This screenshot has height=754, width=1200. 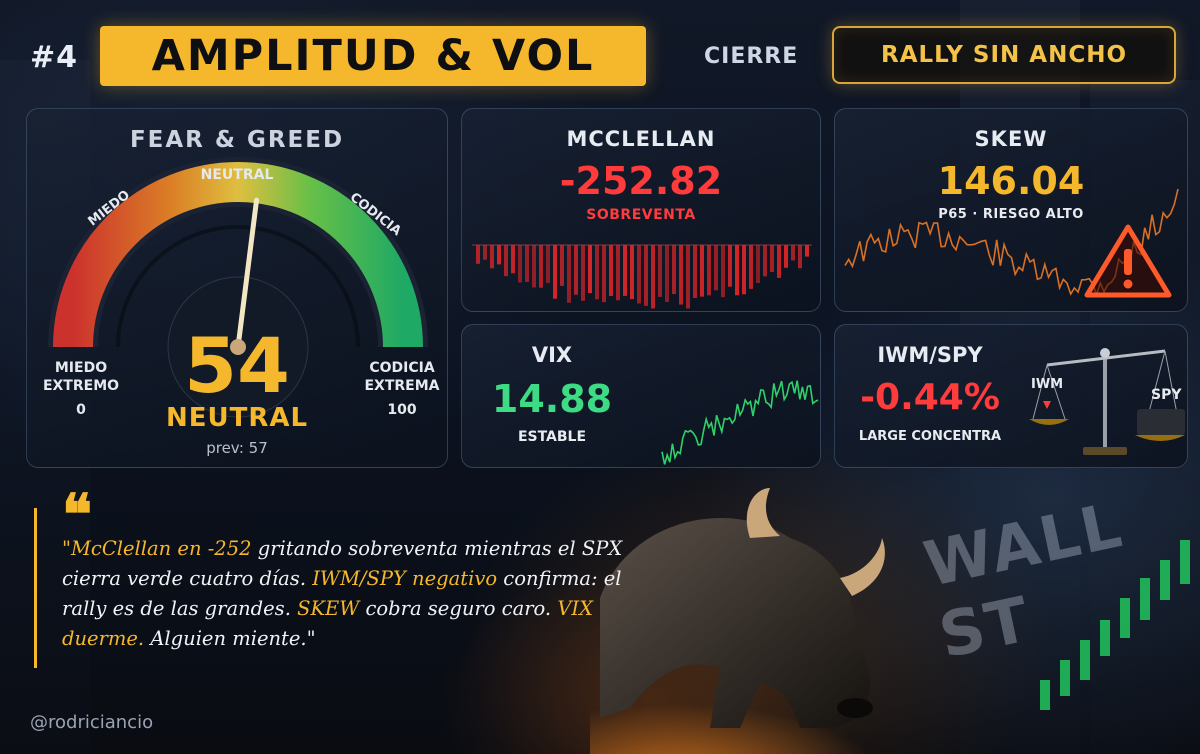 I want to click on bull-image, so click(x=737, y=621).